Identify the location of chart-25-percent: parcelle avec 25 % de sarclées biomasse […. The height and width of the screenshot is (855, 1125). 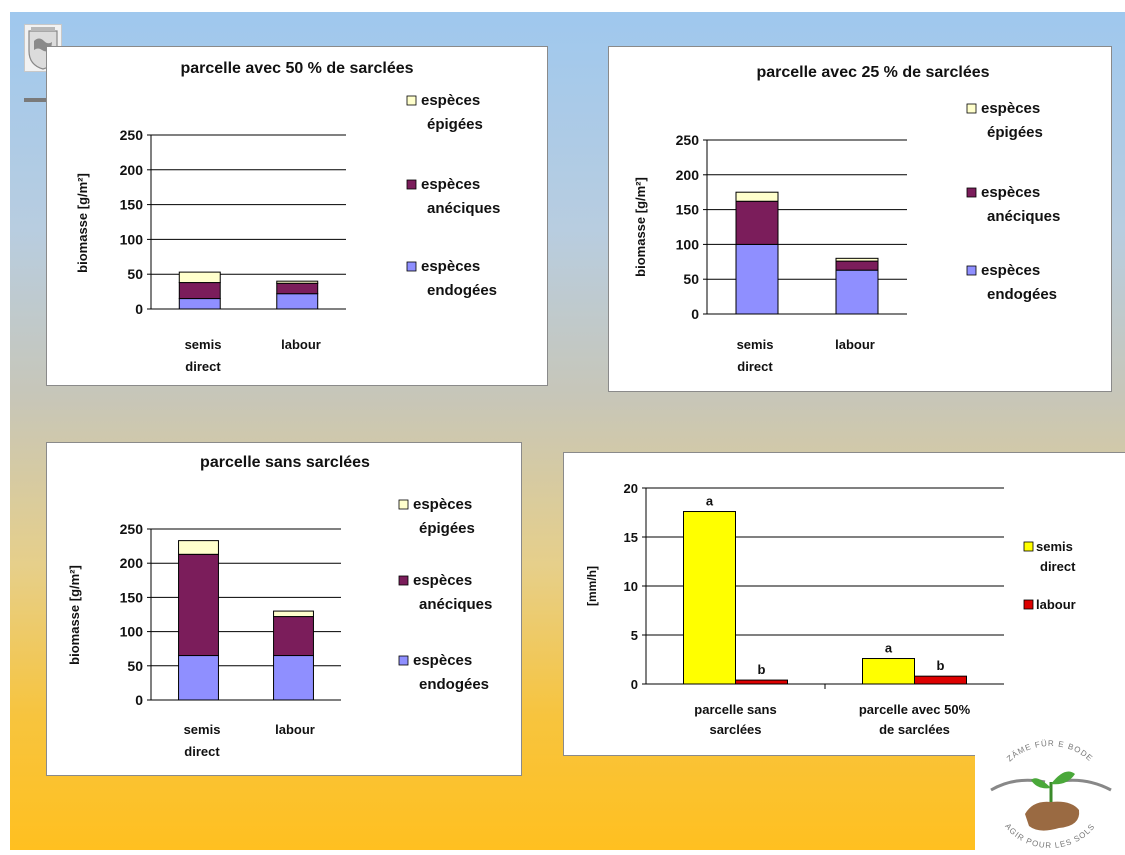
(846, 219).